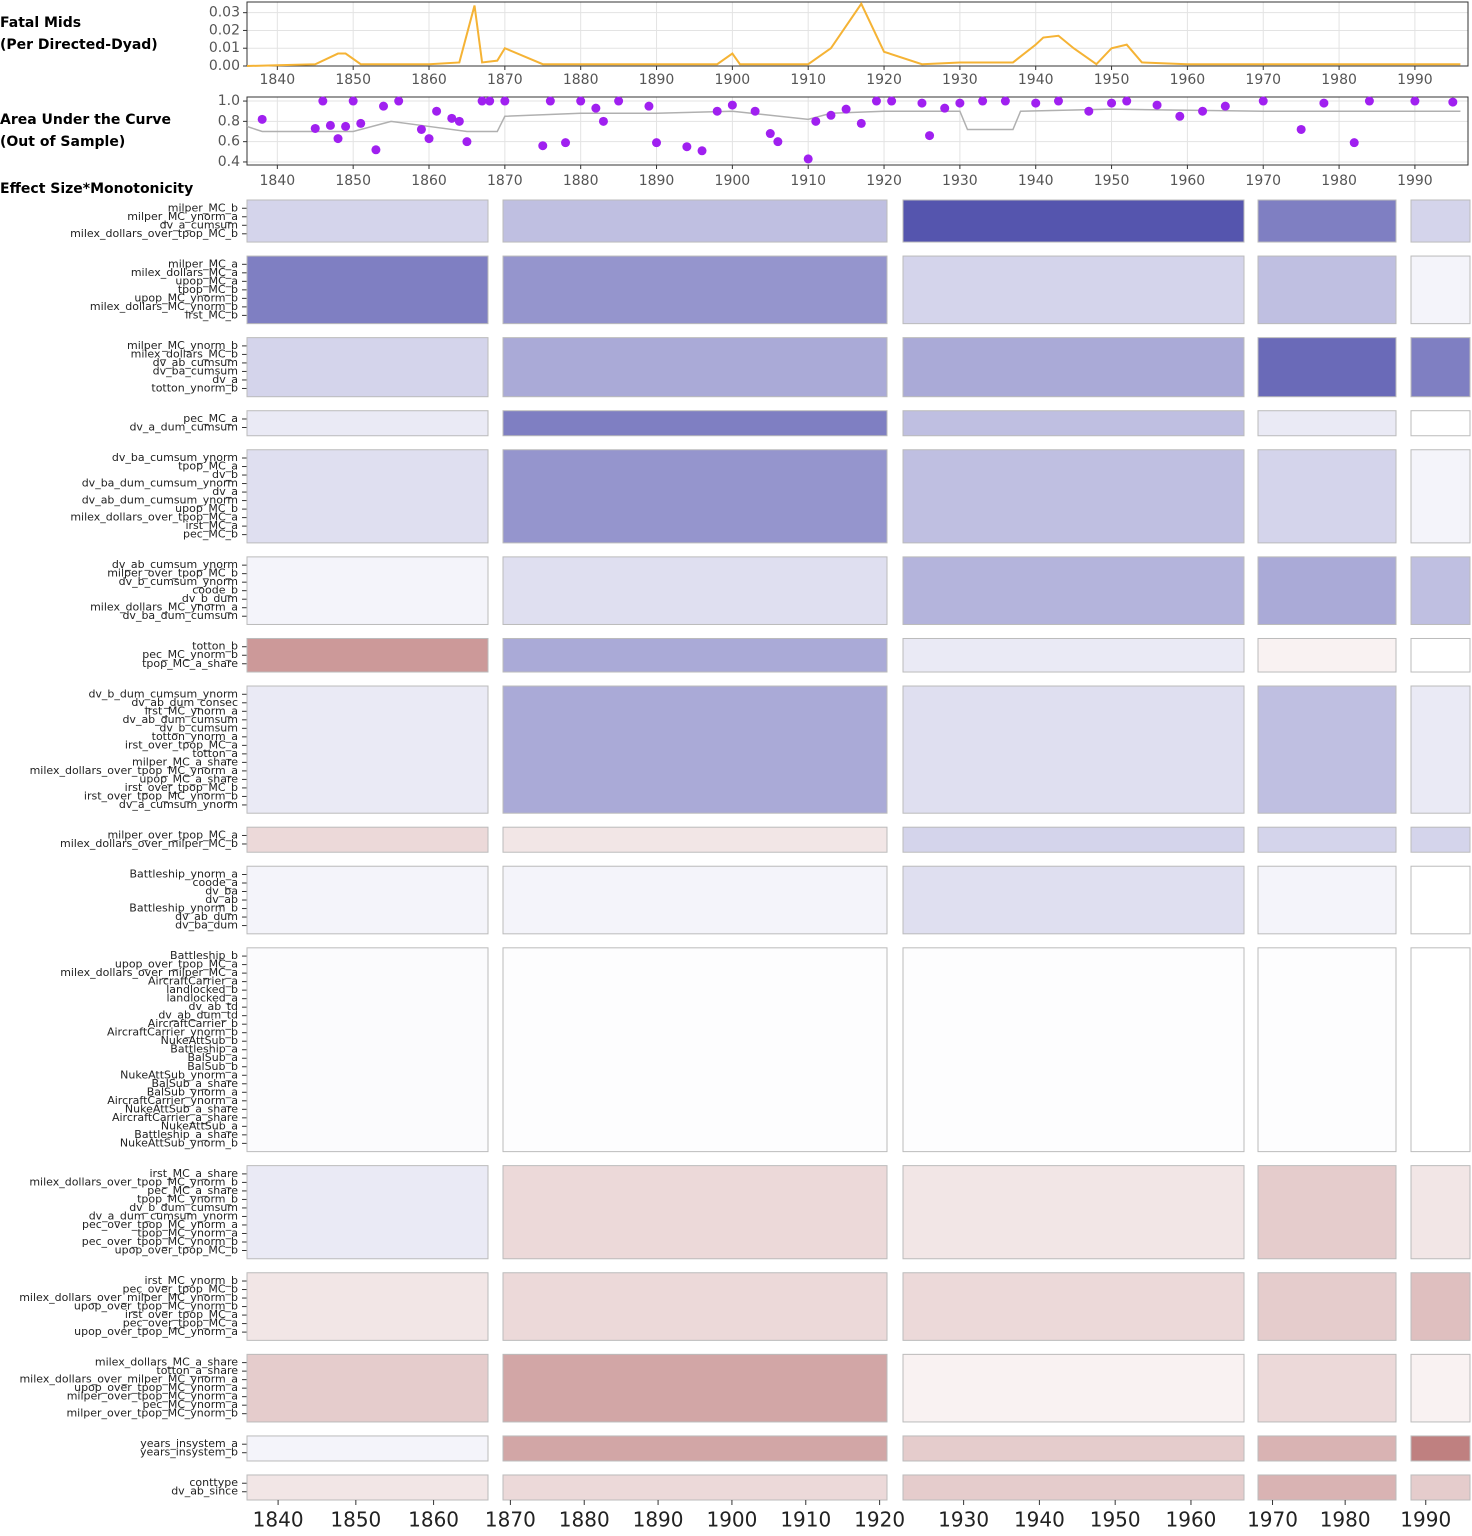 This screenshot has width=1472, height=1536. Describe the element at coordinates (194, 387) in the screenshot. I see `row-label: totton_ynorm_b` at that location.